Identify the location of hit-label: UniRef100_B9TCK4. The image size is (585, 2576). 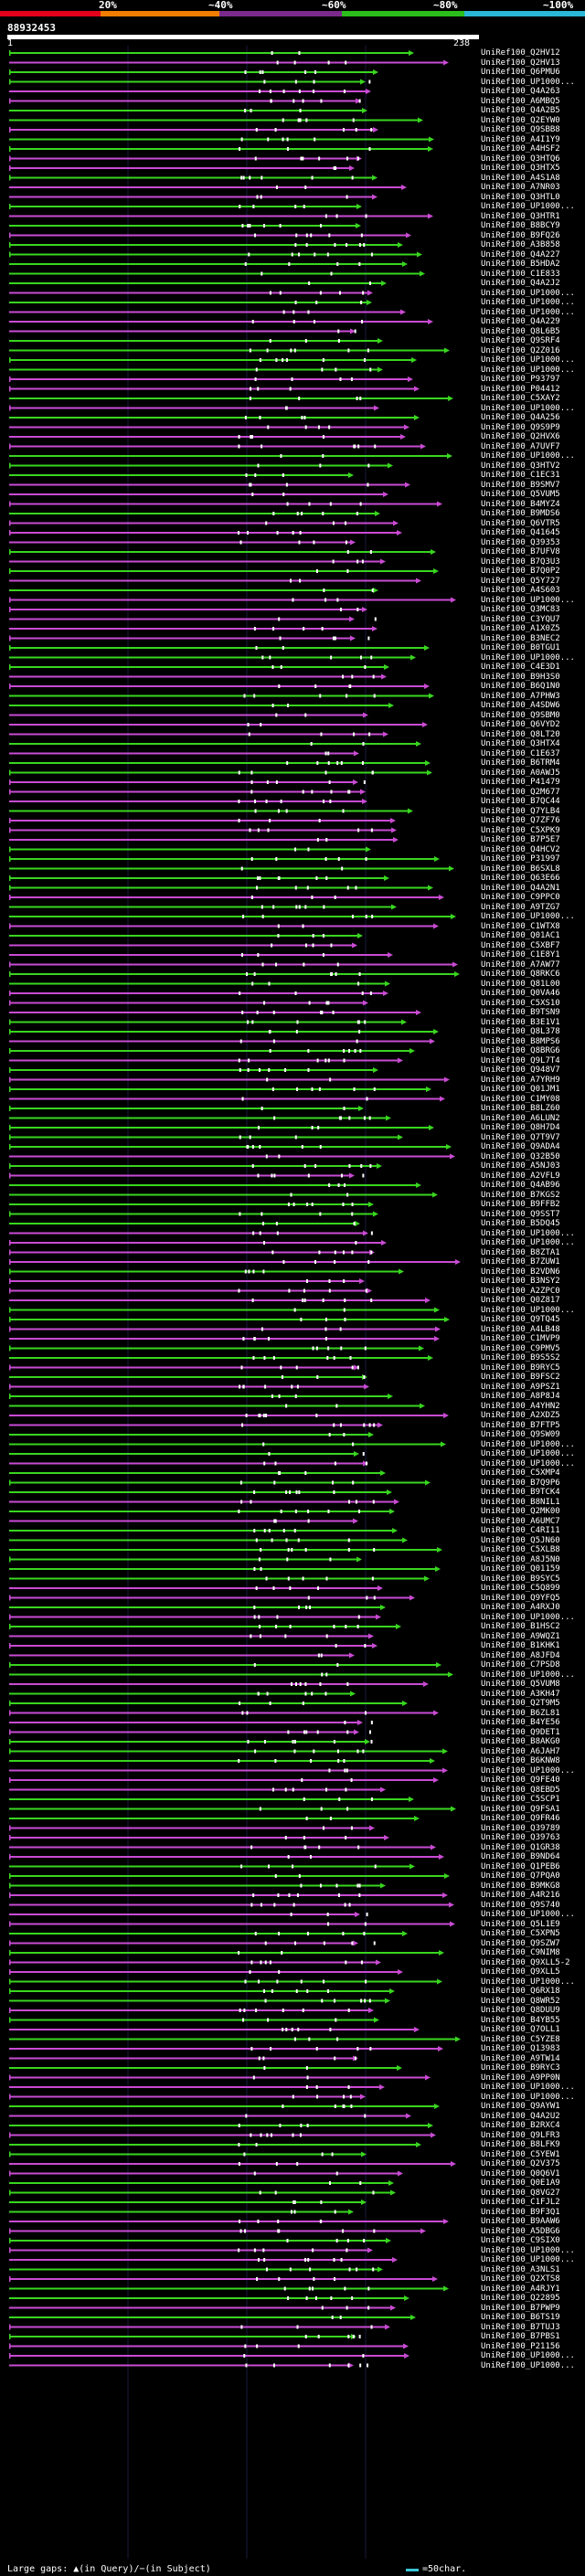
(520, 1492).